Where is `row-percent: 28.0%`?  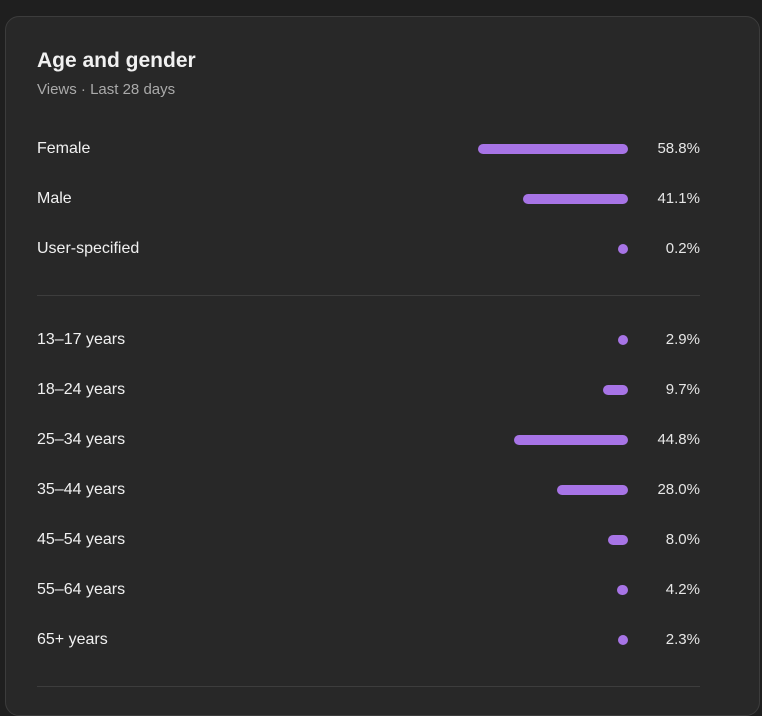
row-percent: 28.0% is located at coordinates (678, 489).